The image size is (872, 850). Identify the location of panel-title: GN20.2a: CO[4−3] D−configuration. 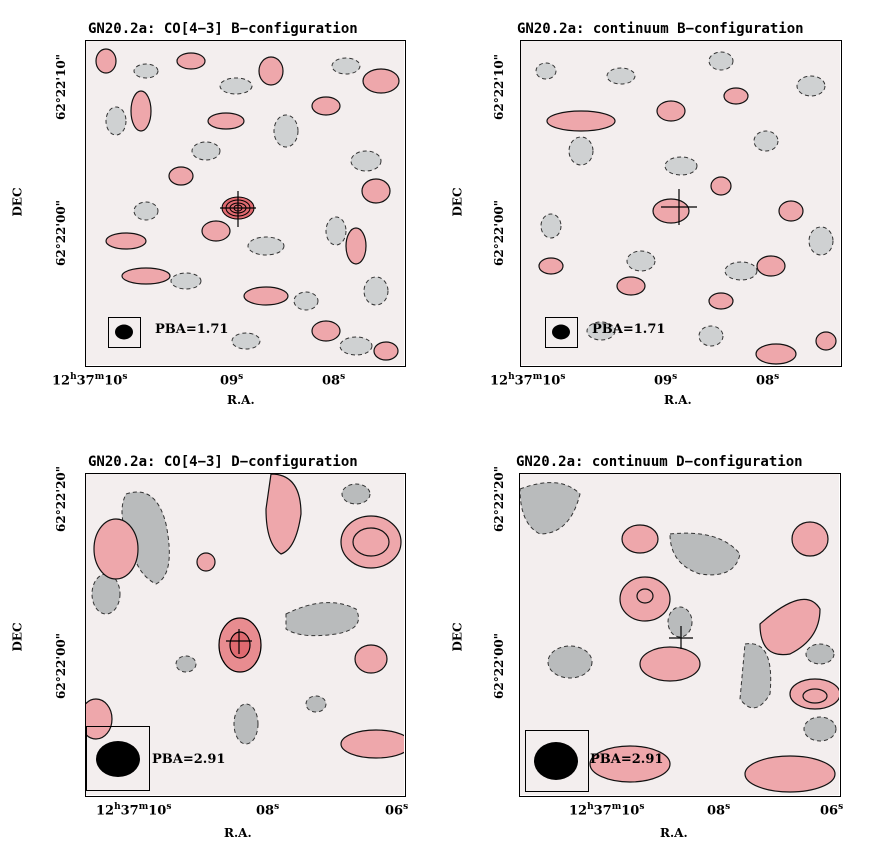
(223, 462).